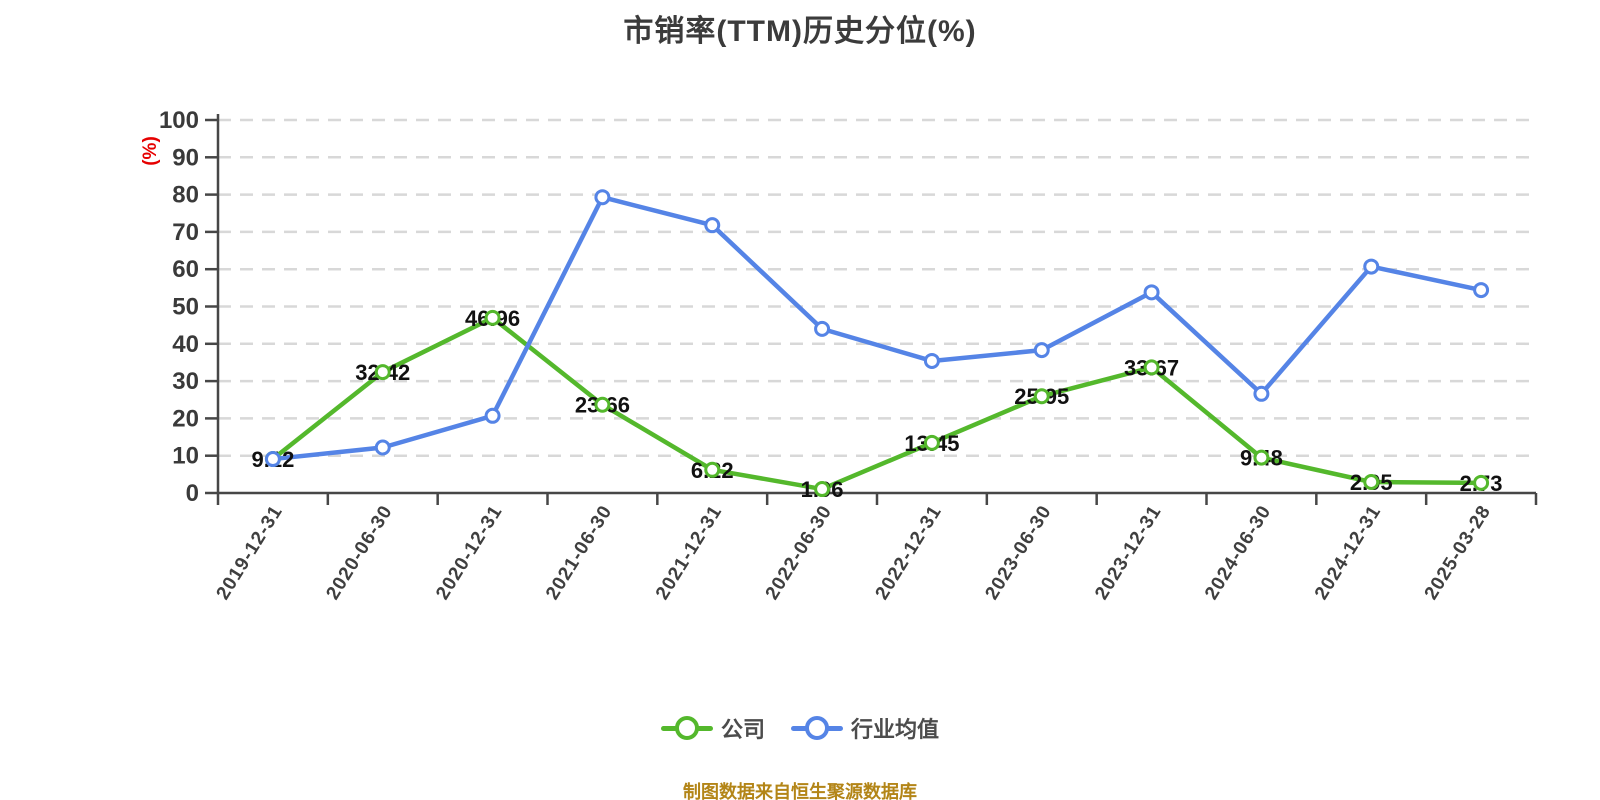 The width and height of the screenshot is (1600, 800). Describe the element at coordinates (185, 232) in the screenshot. I see `y-axis-tick-label: 70` at that location.